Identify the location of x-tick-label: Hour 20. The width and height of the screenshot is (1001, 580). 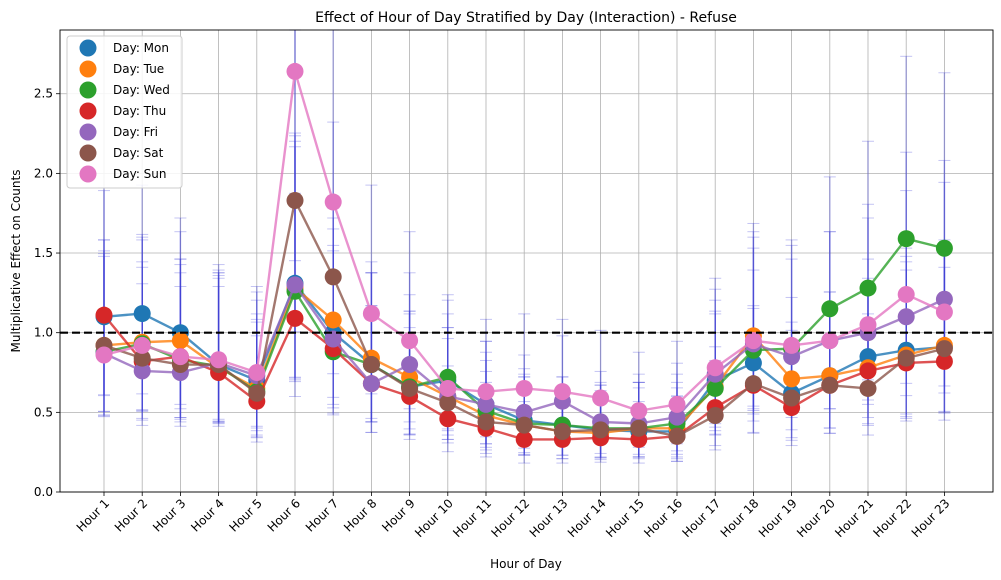
(816, 518).